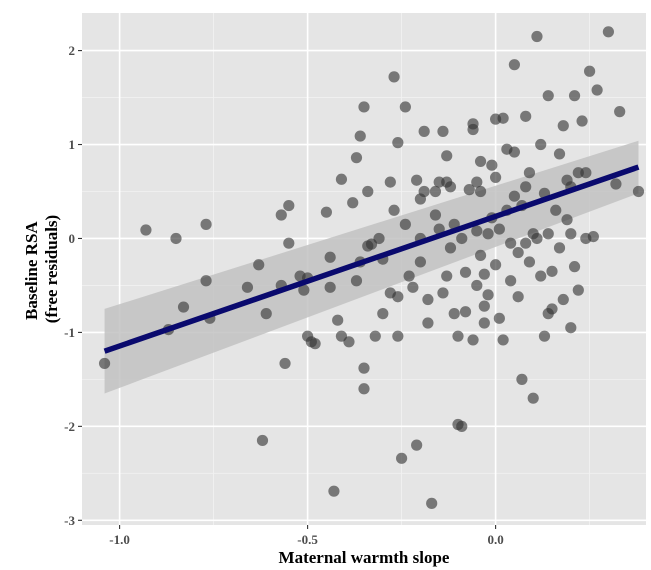  What do you see at coordinates (72, 238) in the screenshot?
I see `y-tick-label: 0` at bounding box center [72, 238].